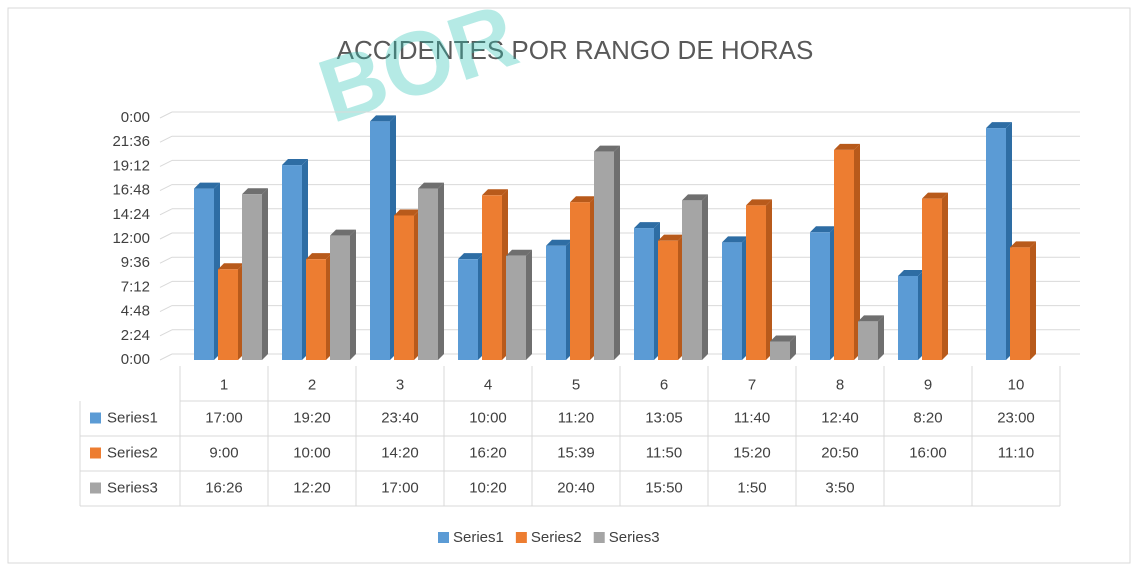  I want to click on chart-title: ACCIDENTES POR RANGO DE HORAS, so click(575, 50).